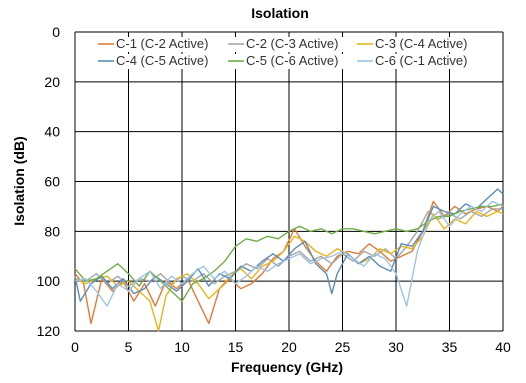 The image size is (526, 383). I want to click on legend-entry-2: C-2 (C-3 Active), so click(292, 43).